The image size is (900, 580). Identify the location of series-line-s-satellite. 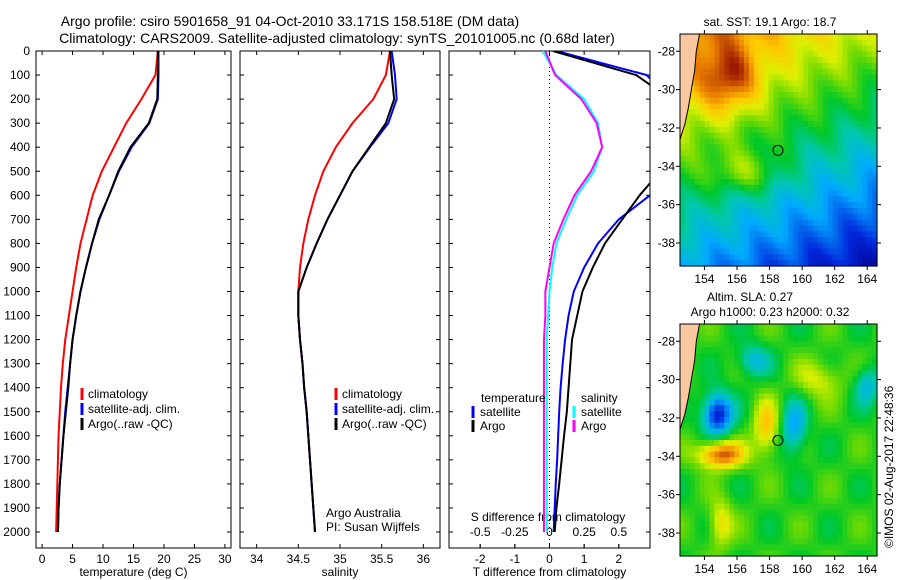
(572, 291).